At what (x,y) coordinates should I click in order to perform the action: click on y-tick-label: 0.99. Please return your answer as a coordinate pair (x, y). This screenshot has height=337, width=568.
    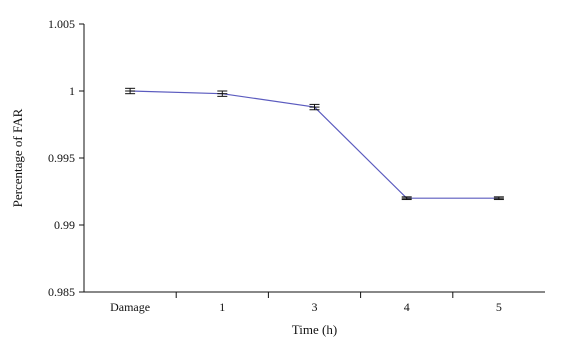
    Looking at the image, I should click on (64, 225).